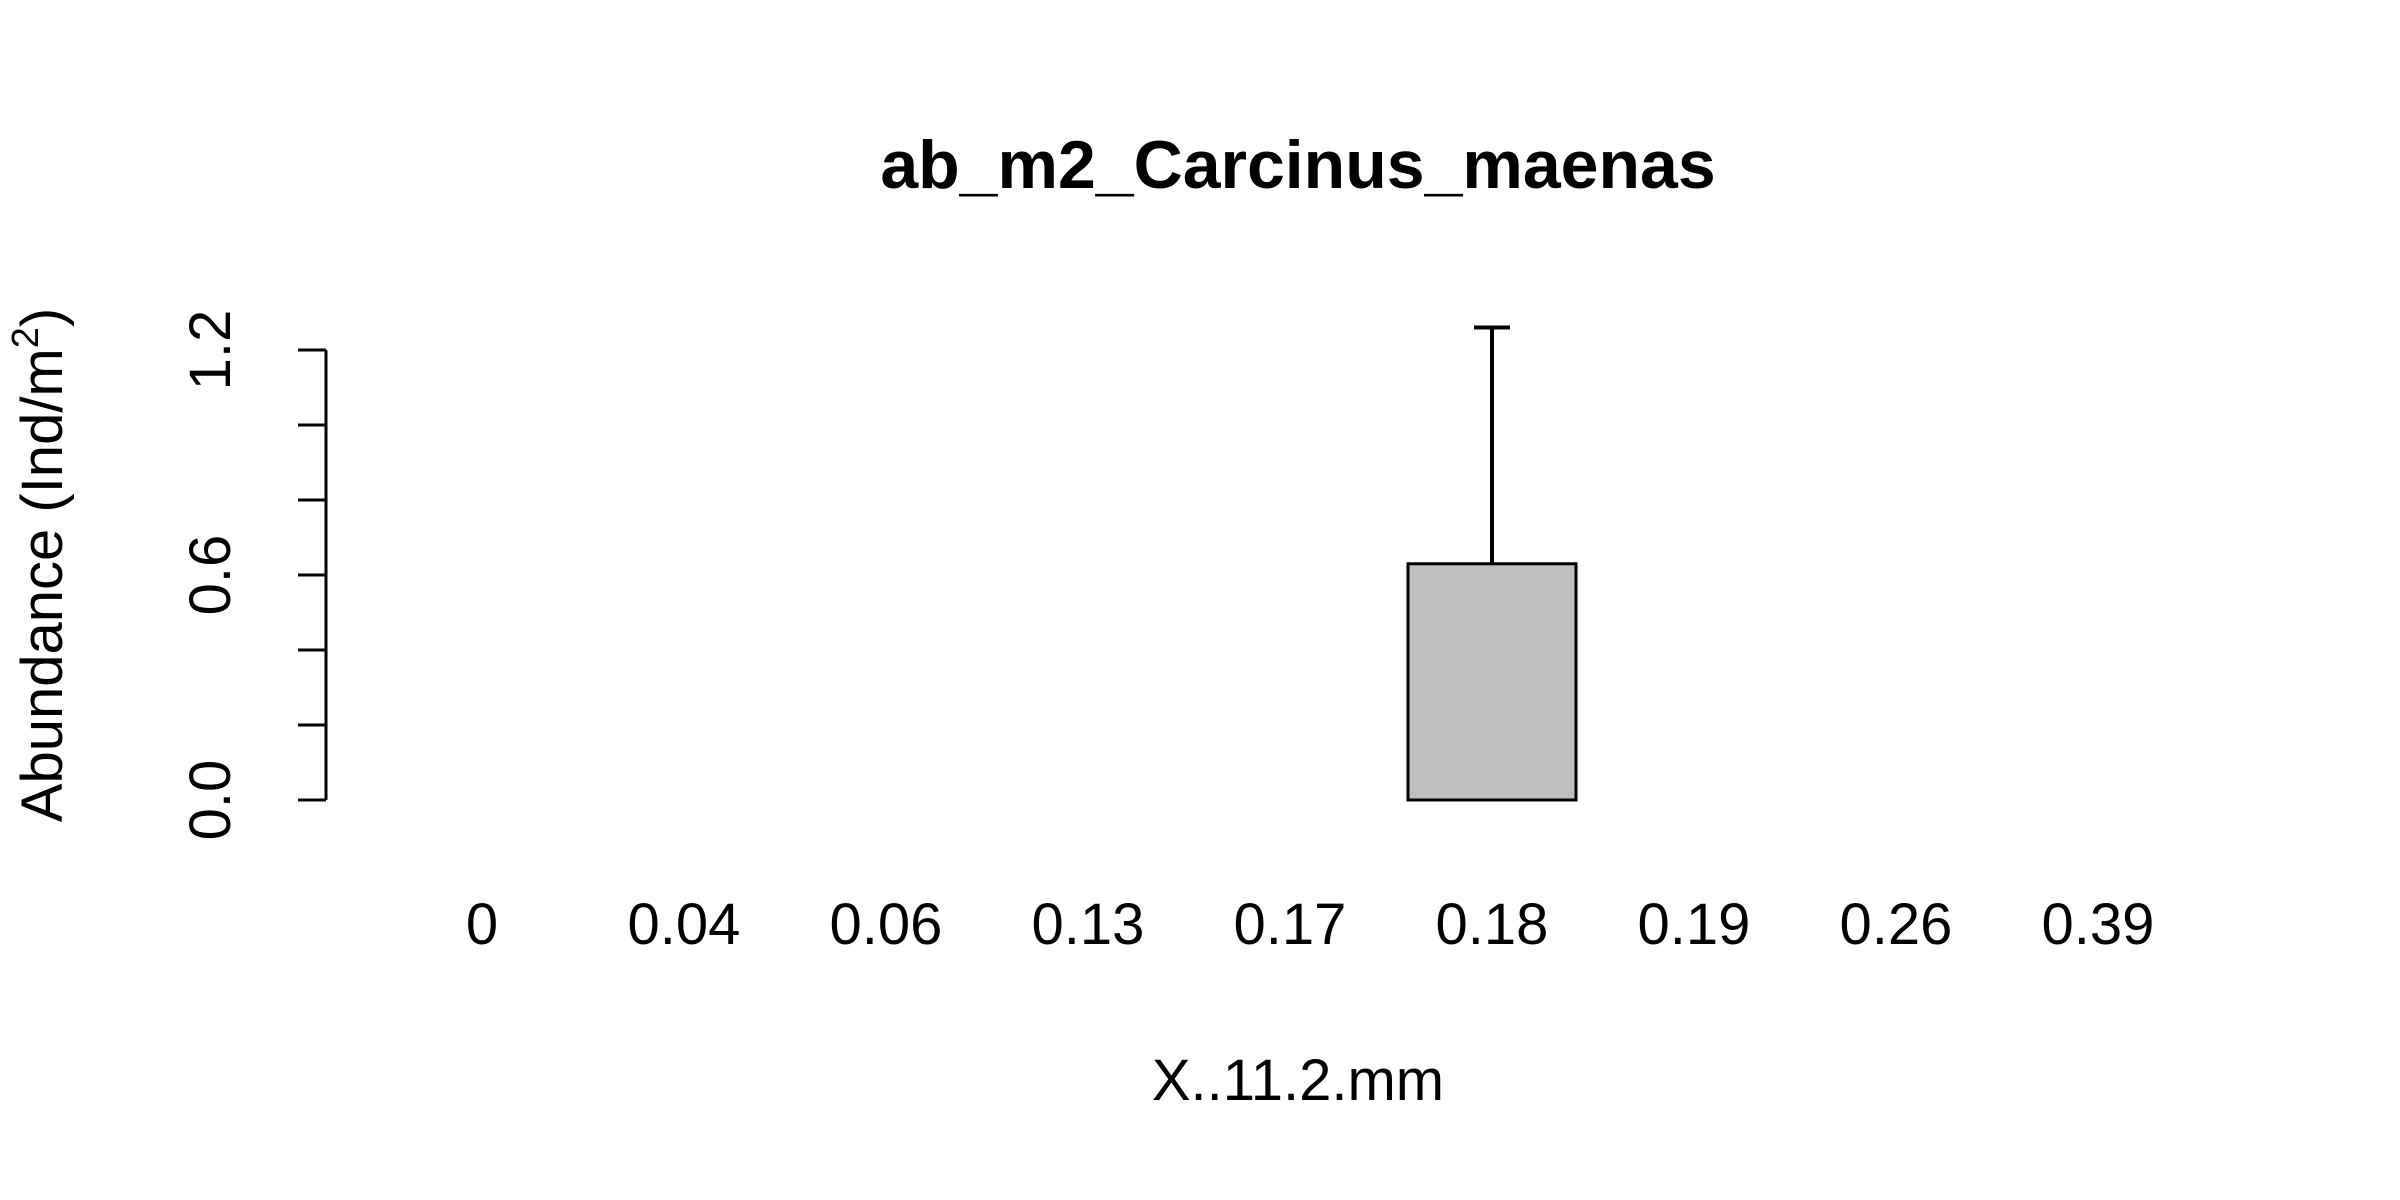 The height and width of the screenshot is (1200, 2400). Describe the element at coordinates (1297, 165) in the screenshot. I see `chart-title: ab_m2_Carcinus_maenas` at that location.